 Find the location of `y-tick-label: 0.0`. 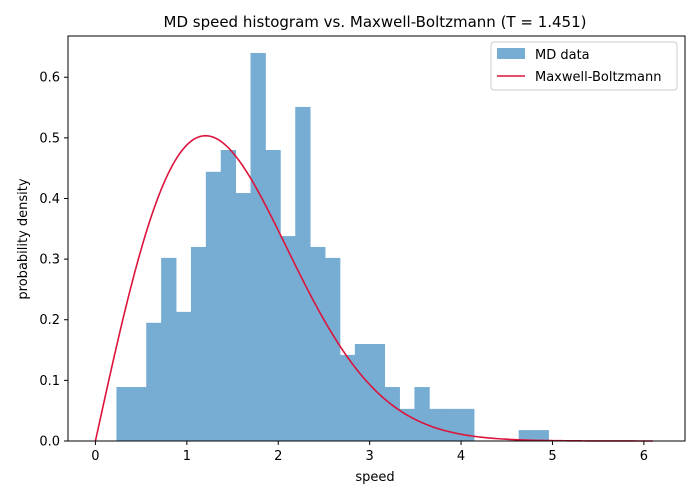

y-tick-label: 0.0 is located at coordinates (49, 442).